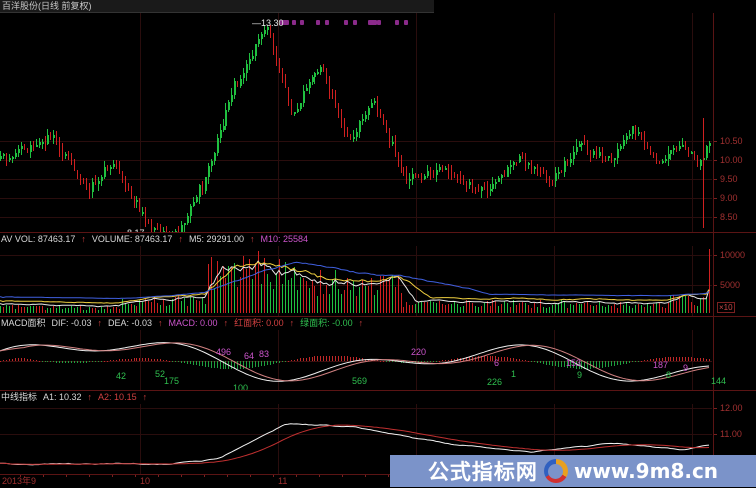 The width and height of the screenshot is (756, 488). I want to click on header-field-0: 中线指标, so click(19, 397).